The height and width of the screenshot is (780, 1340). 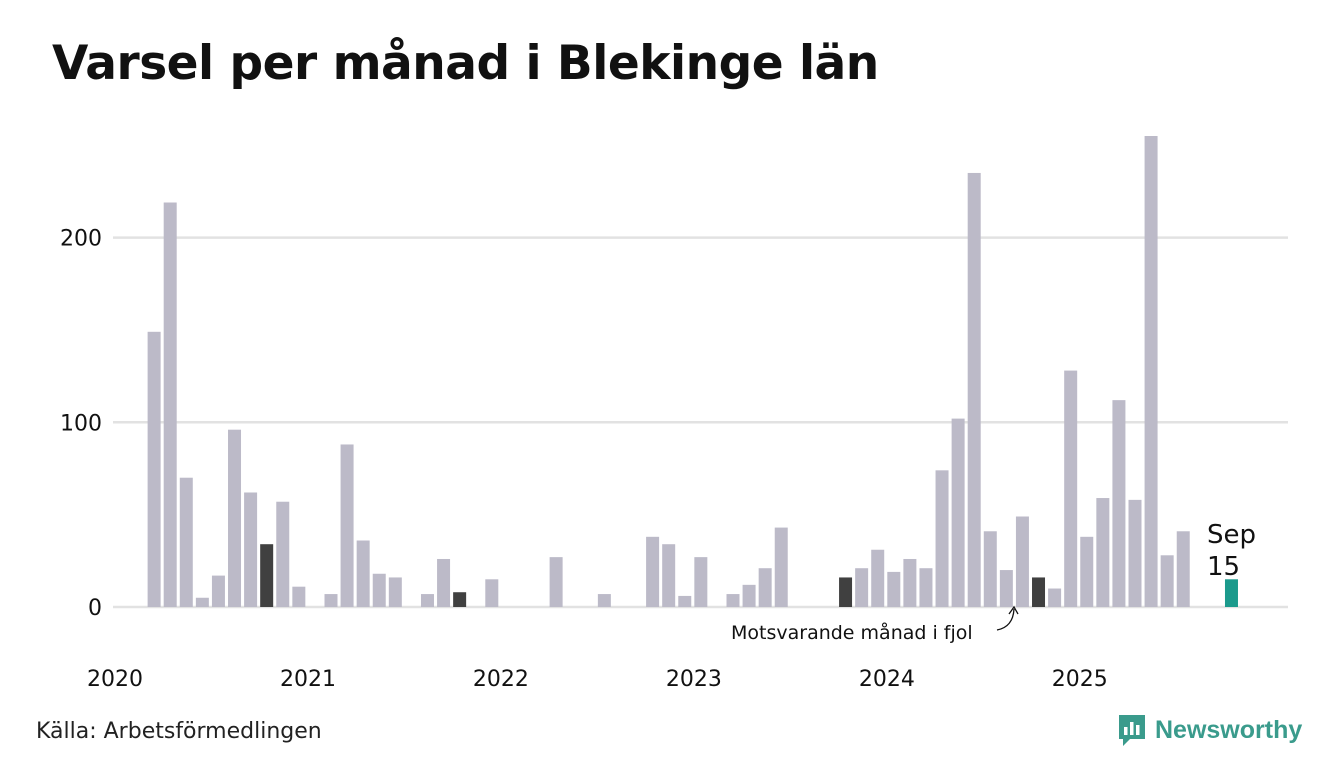 I want to click on chart-title: Varsel per månad i Blekinge län, so click(x=465, y=63).